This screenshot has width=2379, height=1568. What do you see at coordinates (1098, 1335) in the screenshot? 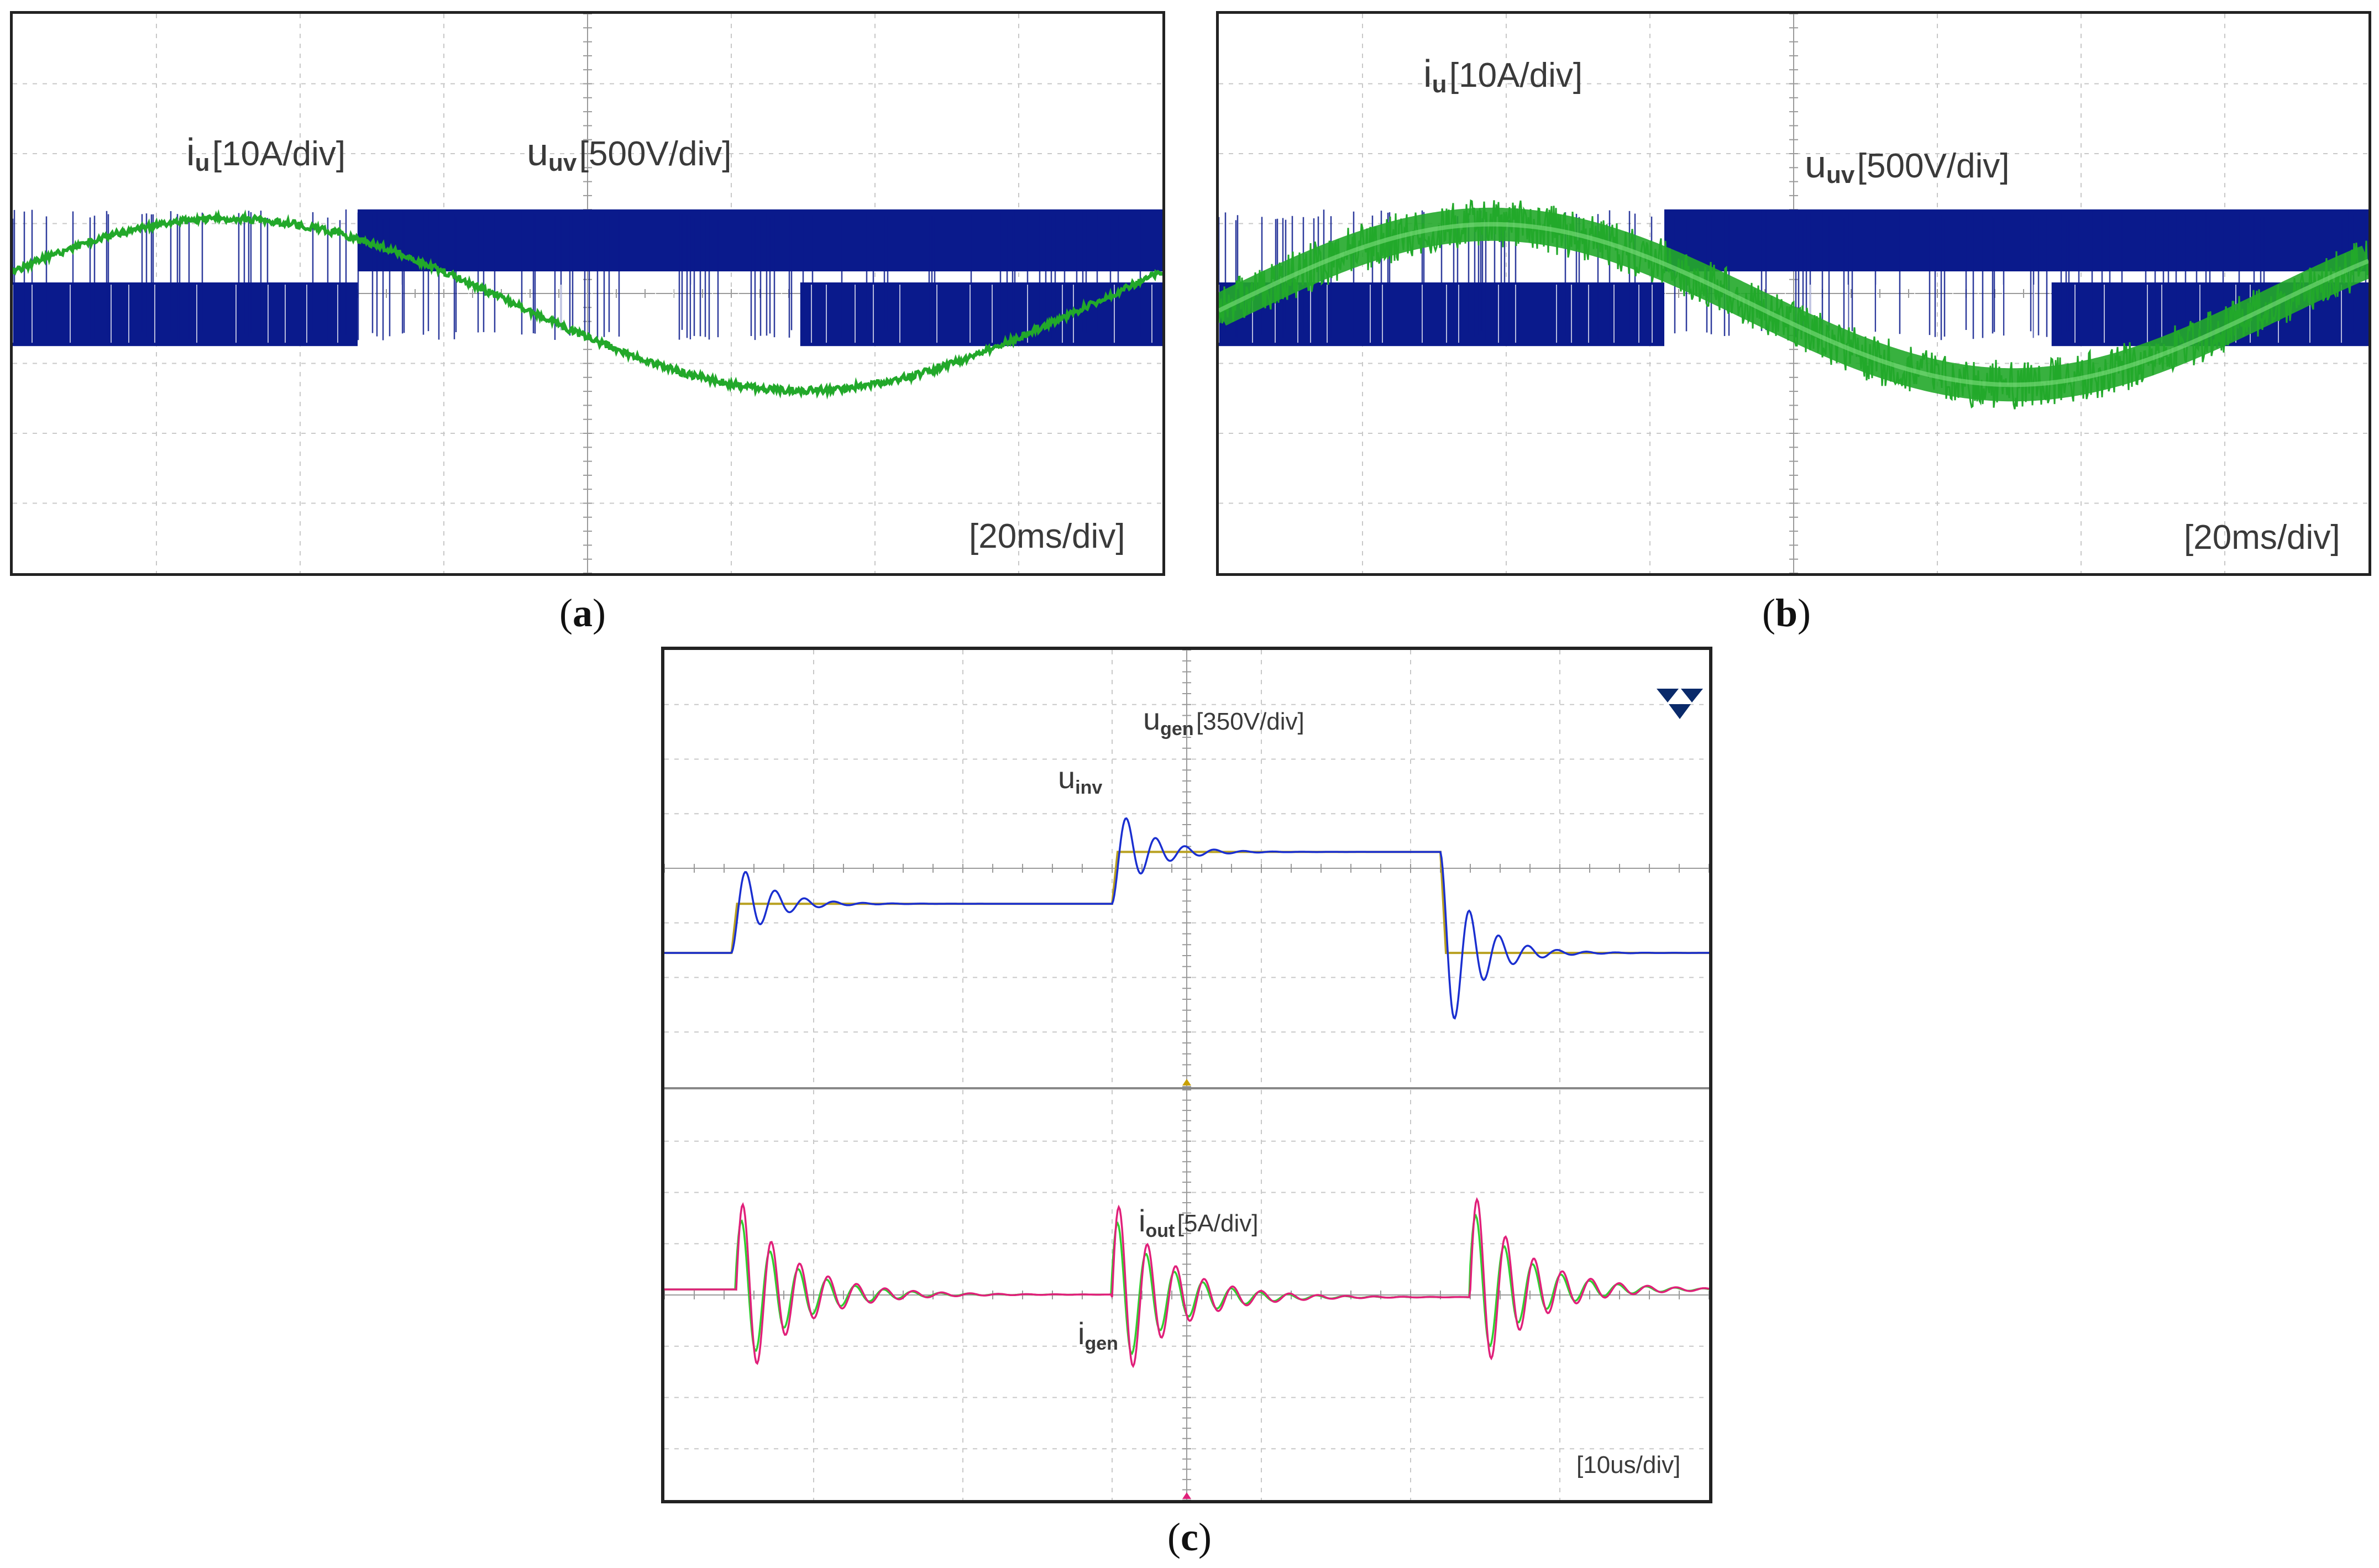
I see `label-i-gen: igen` at bounding box center [1098, 1335].